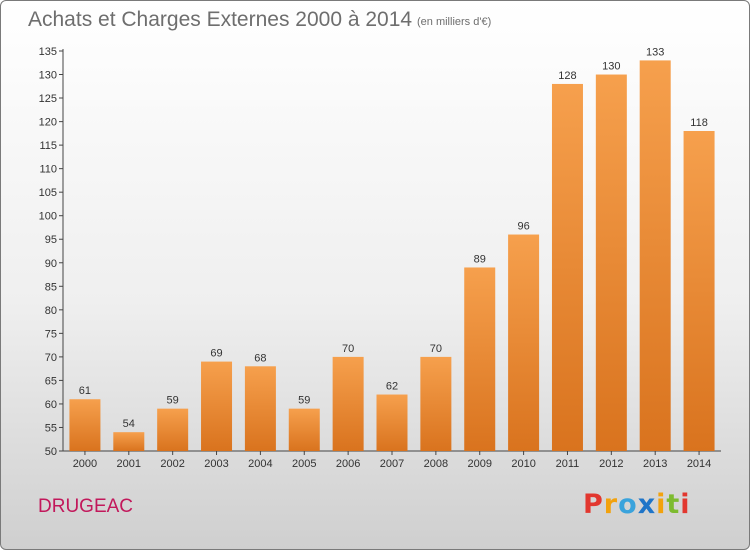 The width and height of the screenshot is (750, 550). What do you see at coordinates (480, 259) in the screenshot?
I see `bar-value-label: 89` at bounding box center [480, 259].